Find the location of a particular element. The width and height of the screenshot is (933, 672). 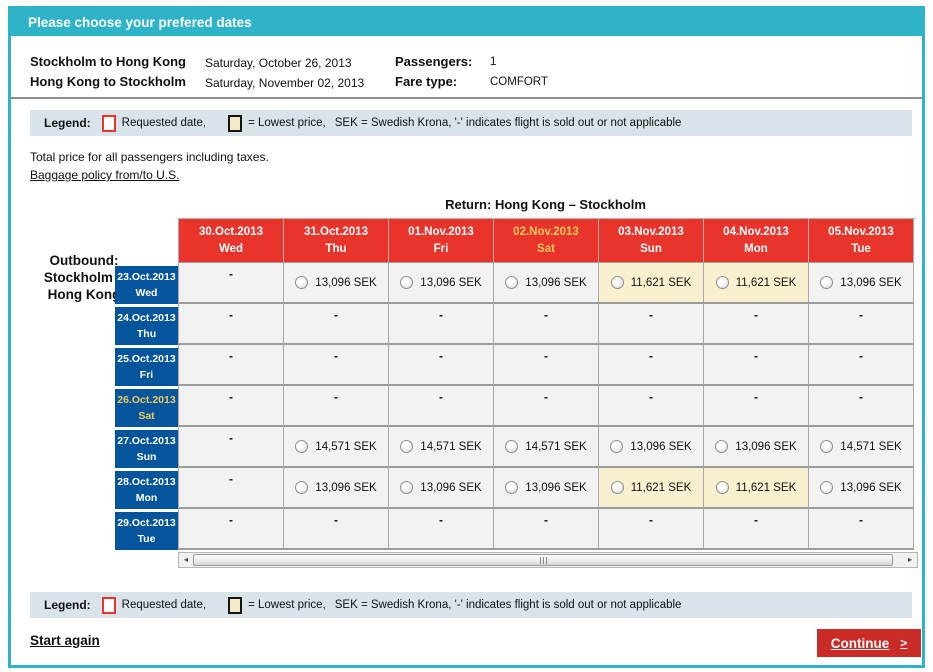

horizontal-scrollbar: ◂ ▸ is located at coordinates (548, 560).